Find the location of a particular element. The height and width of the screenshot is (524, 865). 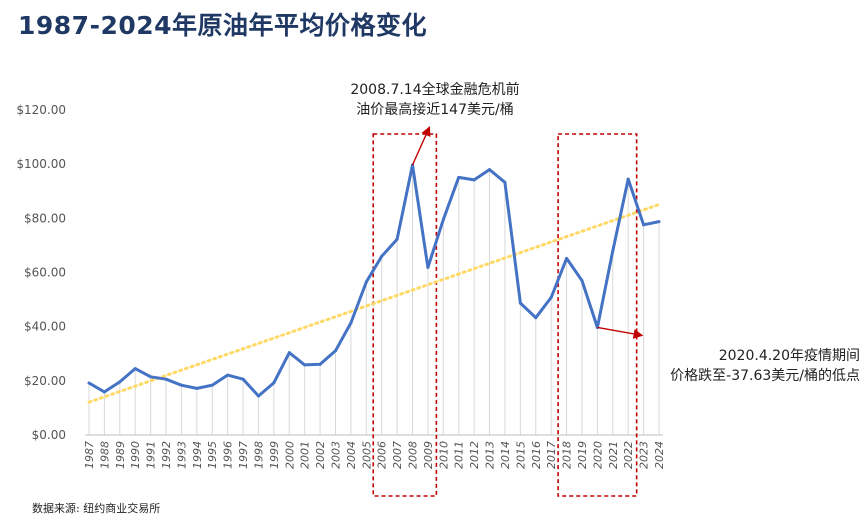

x-tick-label: 2024 is located at coordinates (659, 455).